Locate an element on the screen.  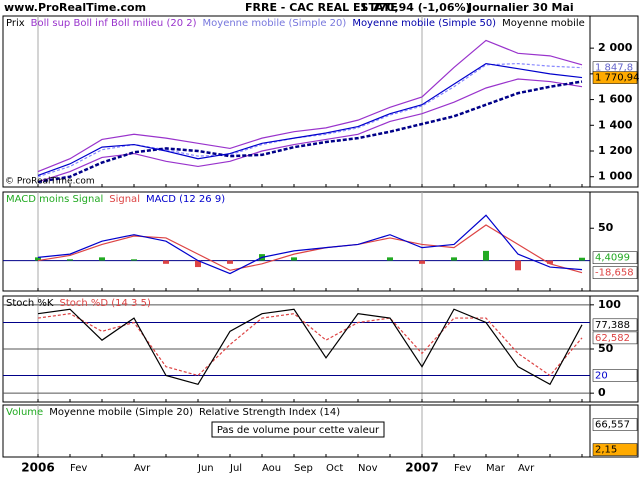
x-tick-label: Jun is located at coordinates (205, 468).